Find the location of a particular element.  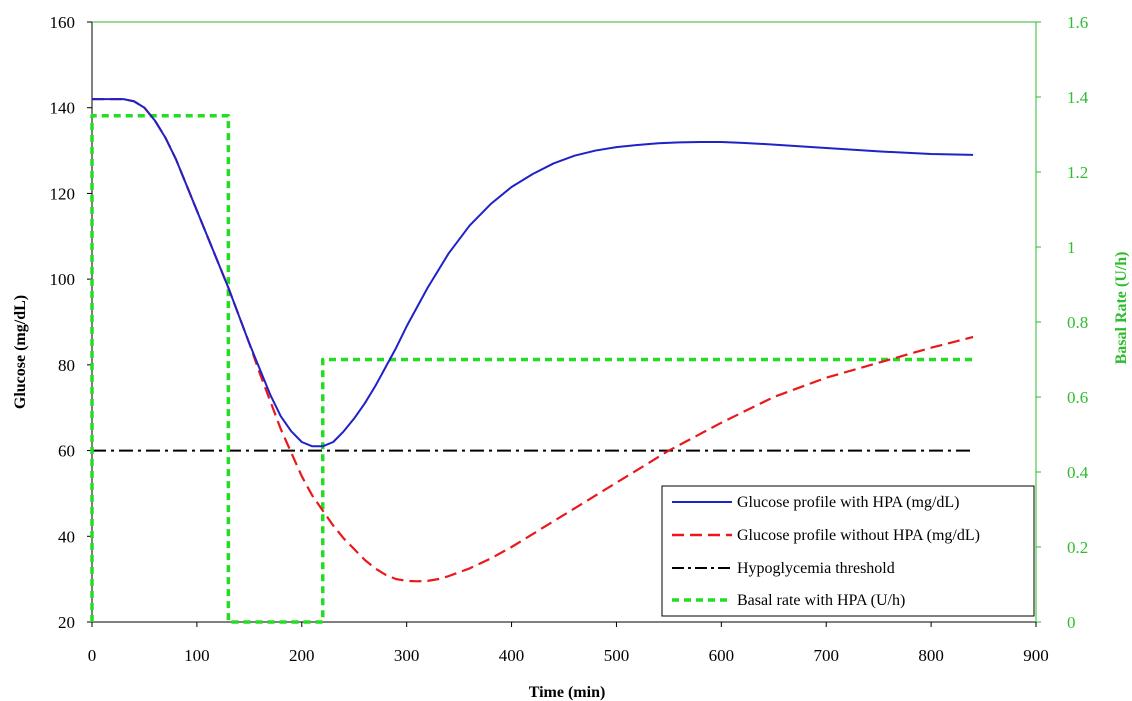

x-tick-label: 100 is located at coordinates (197, 655).